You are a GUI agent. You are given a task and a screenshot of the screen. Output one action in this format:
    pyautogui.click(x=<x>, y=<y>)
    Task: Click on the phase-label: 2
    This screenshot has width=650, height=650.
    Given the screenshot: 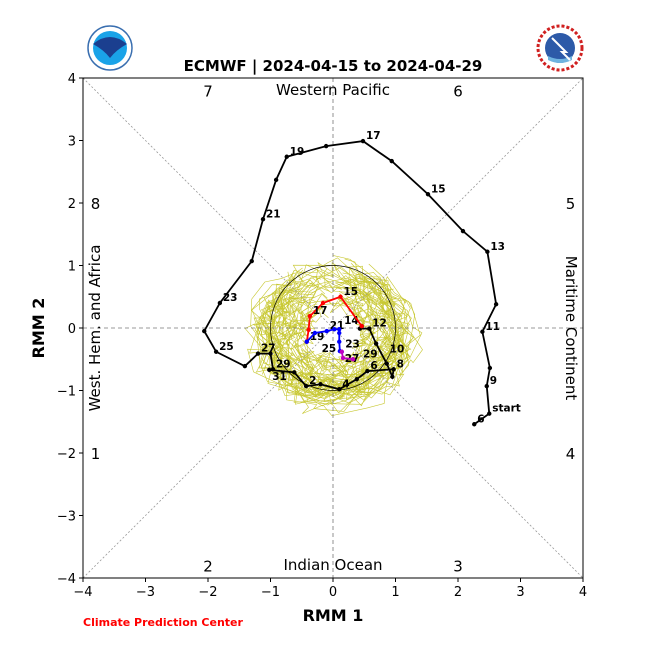 What is the action you would take?
    pyautogui.click(x=208, y=567)
    